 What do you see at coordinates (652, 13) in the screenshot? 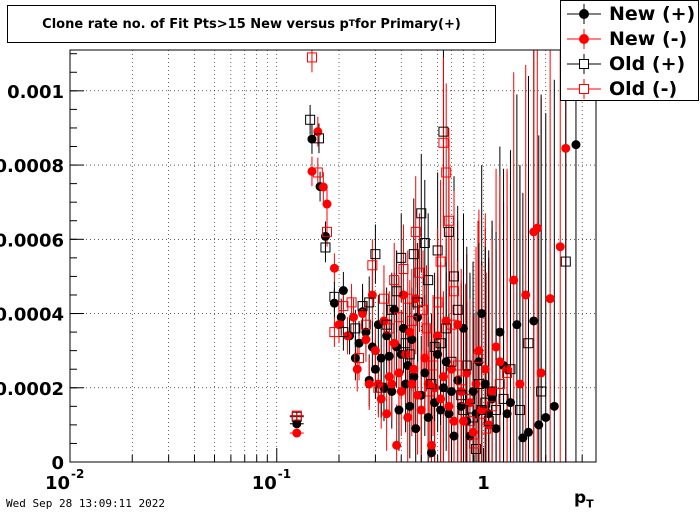
I see `legend-label-new-plus: New (+)` at bounding box center [652, 13].